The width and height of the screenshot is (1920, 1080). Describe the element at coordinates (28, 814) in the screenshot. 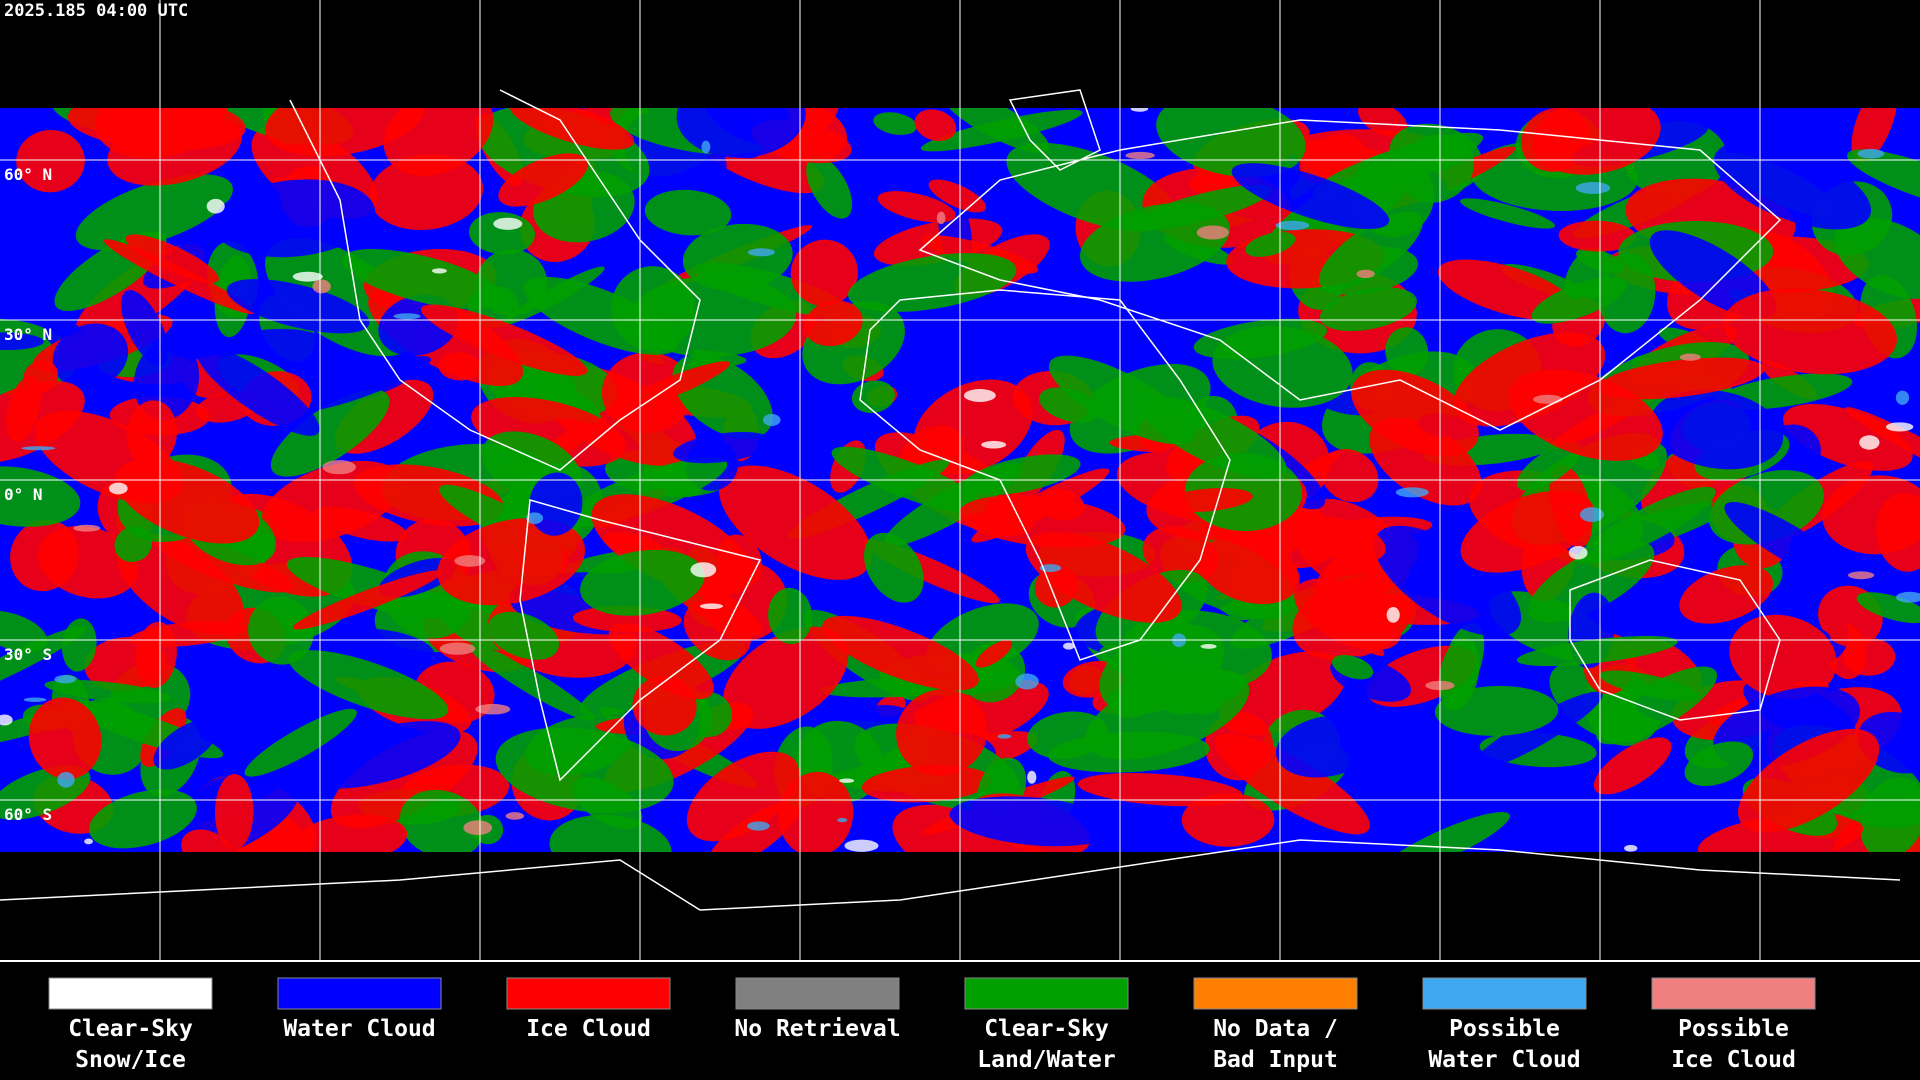

I see `latitude-label: 60° S` at that location.